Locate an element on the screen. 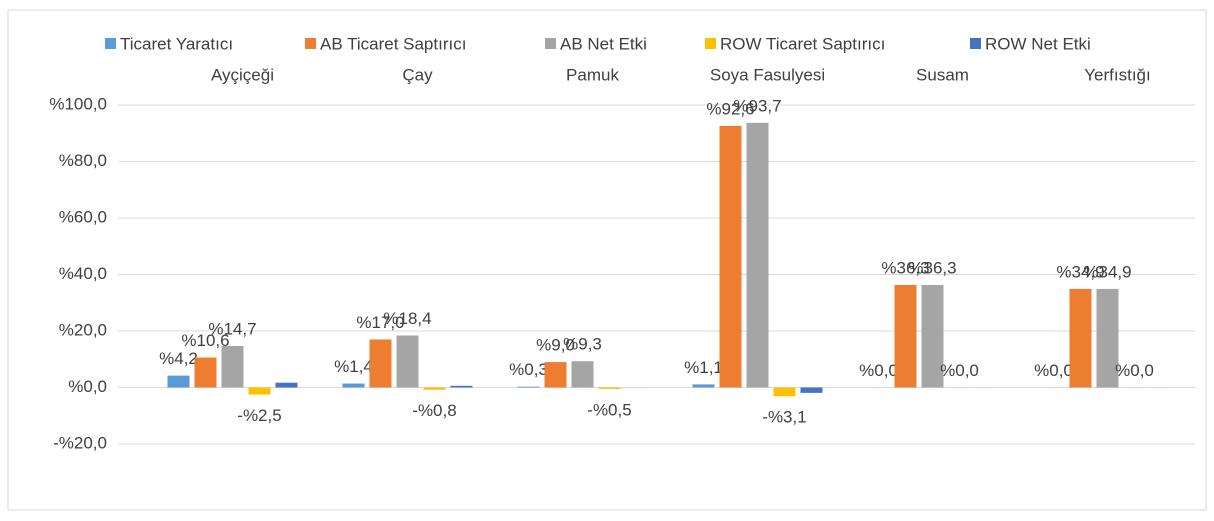 This screenshot has height=521, width=1214. category-label: Ayçiçeği is located at coordinates (242, 74).